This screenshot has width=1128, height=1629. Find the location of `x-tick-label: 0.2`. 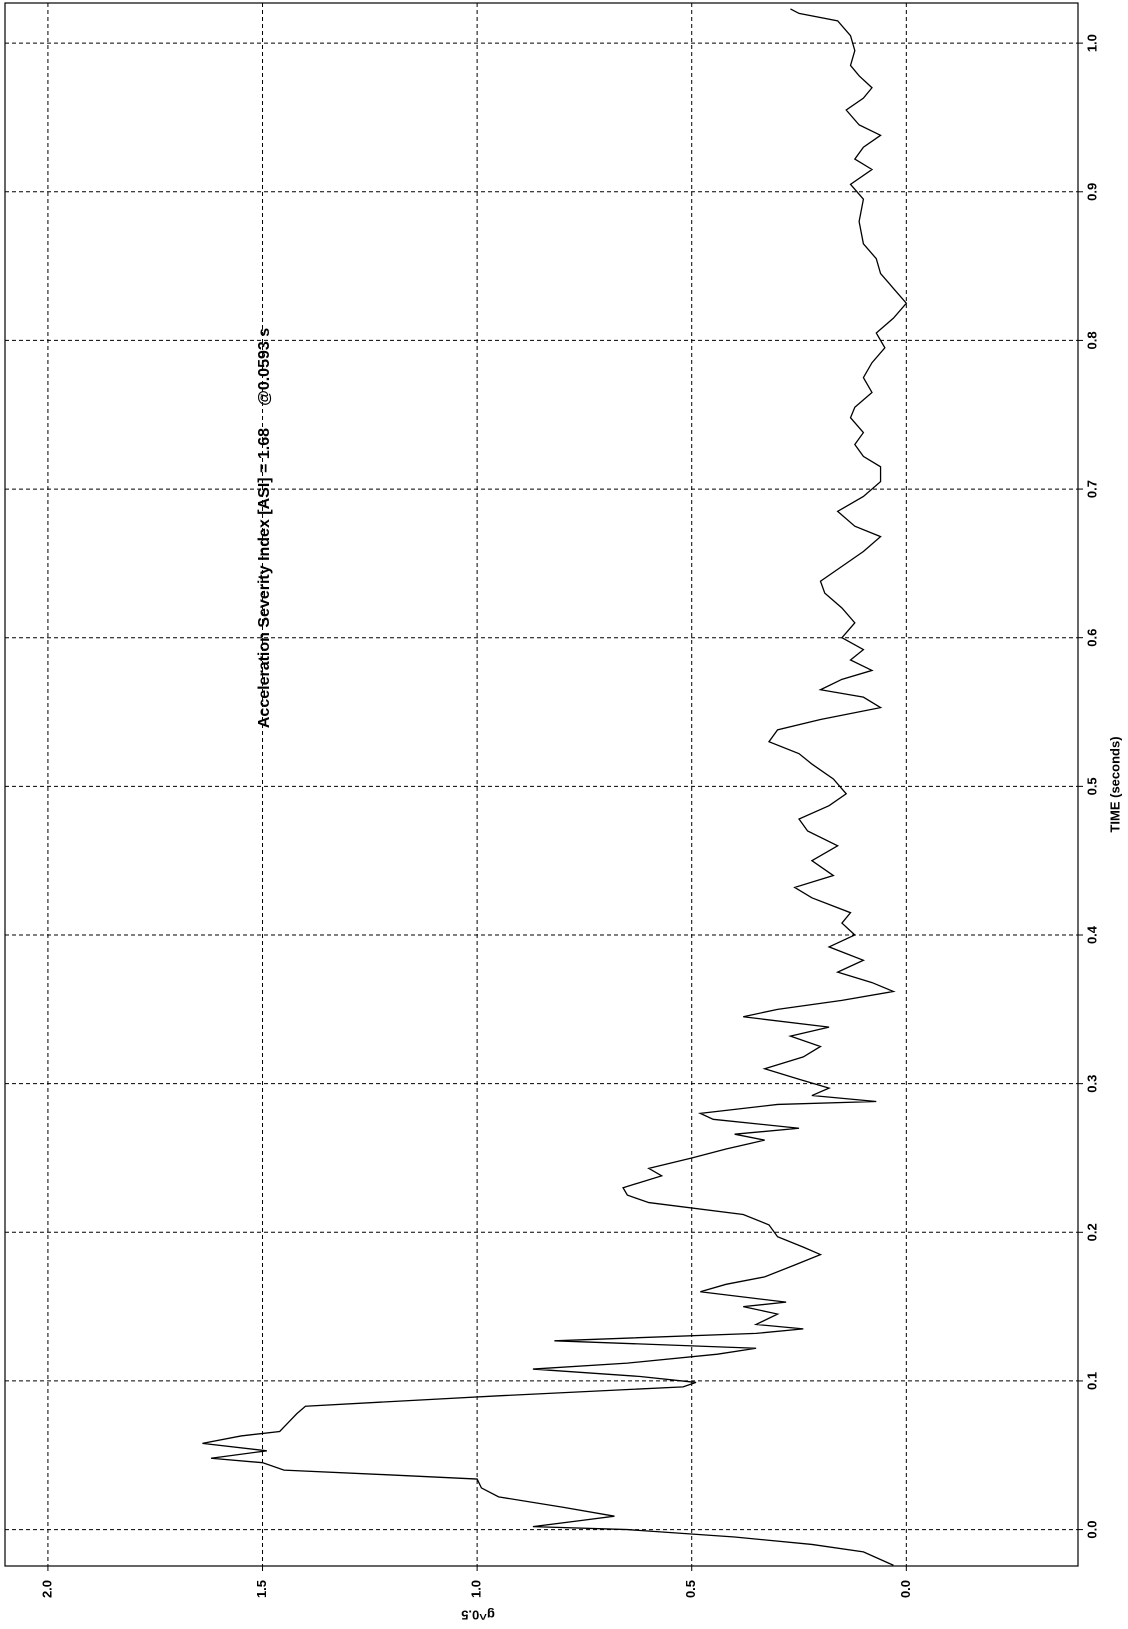

x-tick-label: 0.2 is located at coordinates (1091, 1232).